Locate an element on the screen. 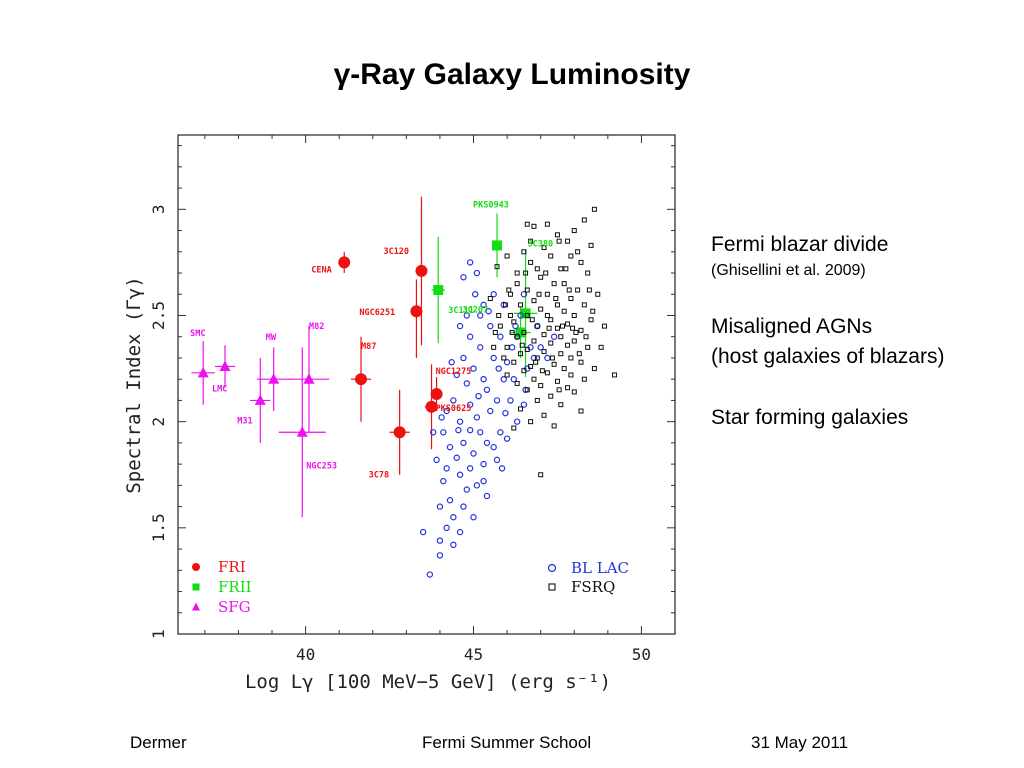 Image resolution: width=1024 pixels, height=768 pixels. point-label: NGC1275 is located at coordinates (454, 372).